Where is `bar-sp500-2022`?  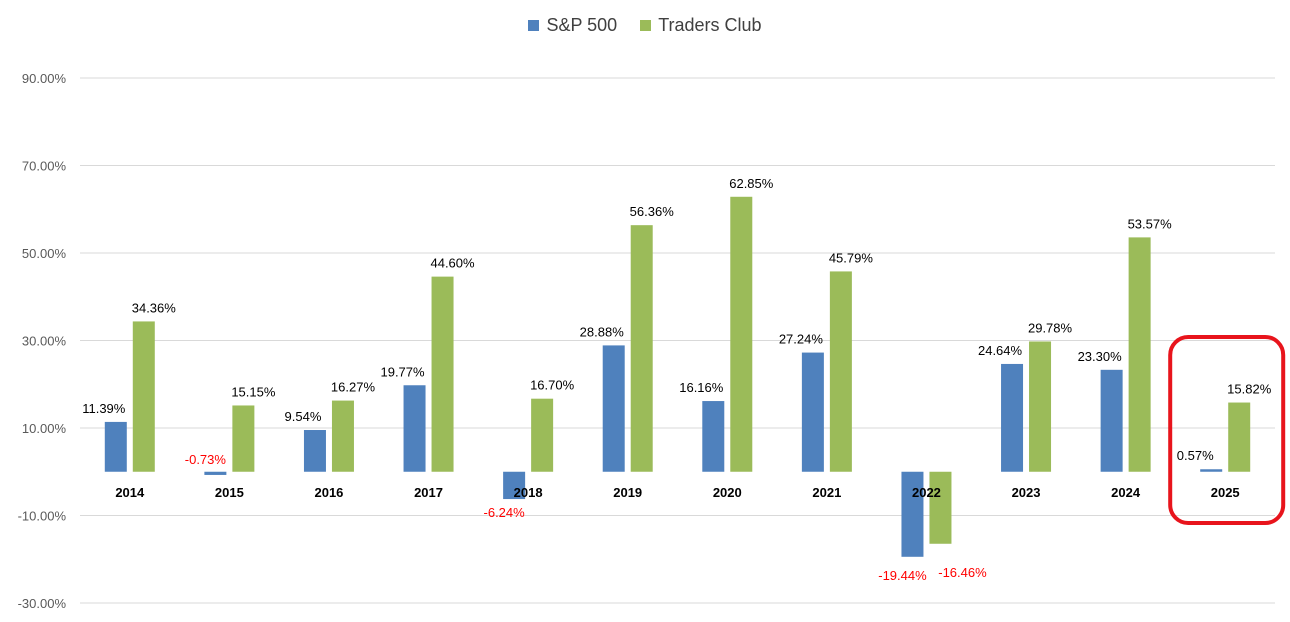
bar-sp500-2022 is located at coordinates (912, 514).